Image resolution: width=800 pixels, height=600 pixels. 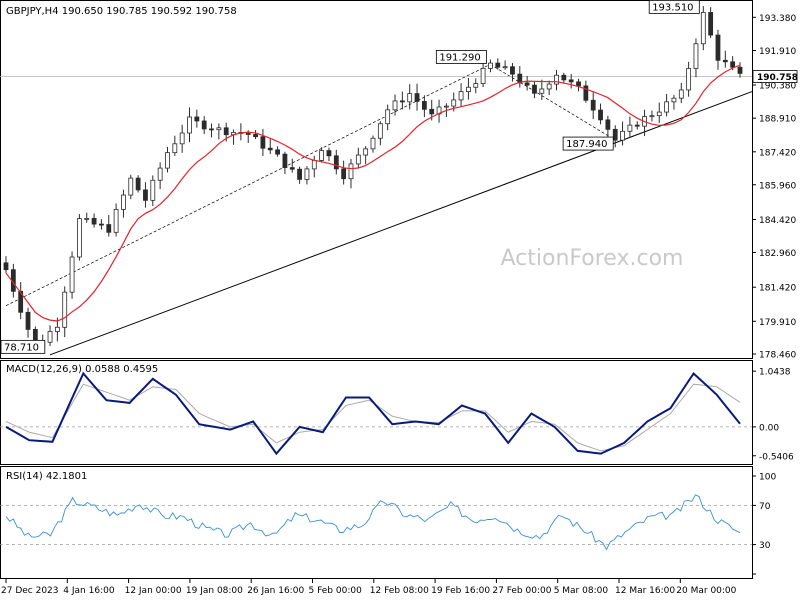 What do you see at coordinates (373, 522) in the screenshot?
I see `rsi-line` at bounding box center [373, 522].